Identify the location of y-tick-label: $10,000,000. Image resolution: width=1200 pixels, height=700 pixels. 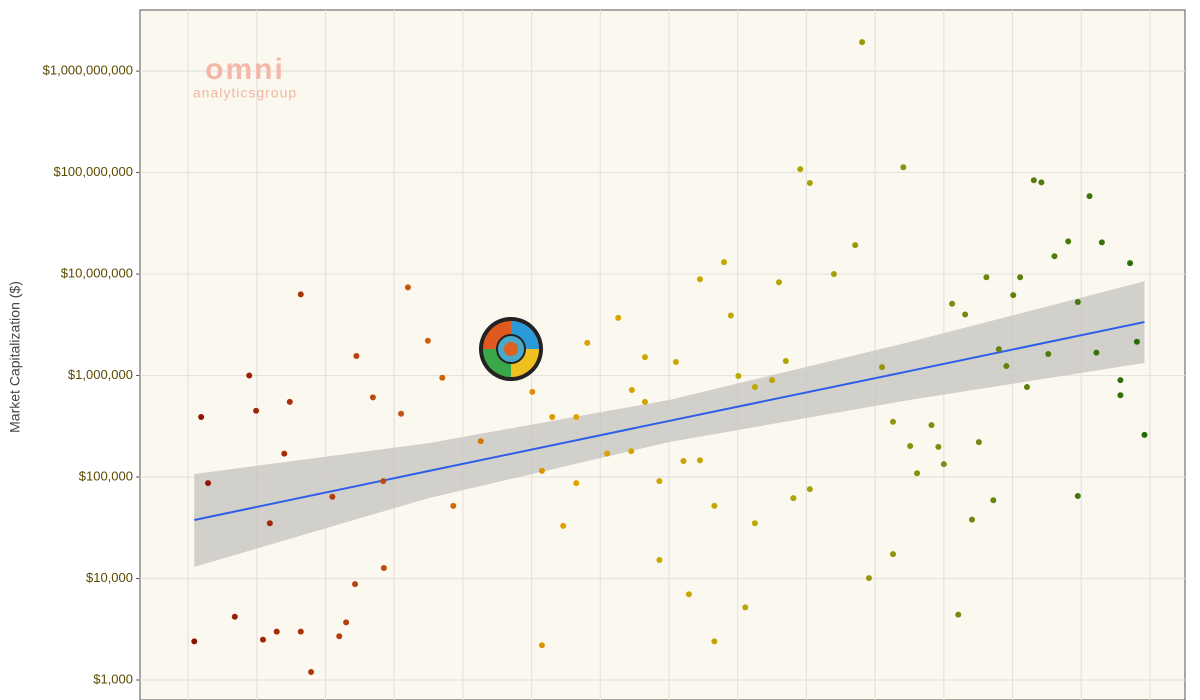
(97, 272).